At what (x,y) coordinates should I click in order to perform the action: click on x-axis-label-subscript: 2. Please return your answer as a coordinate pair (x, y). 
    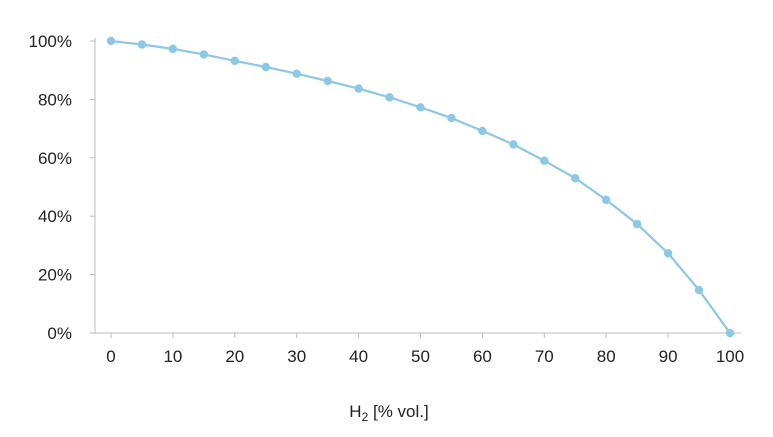
    Looking at the image, I should click on (365, 417).